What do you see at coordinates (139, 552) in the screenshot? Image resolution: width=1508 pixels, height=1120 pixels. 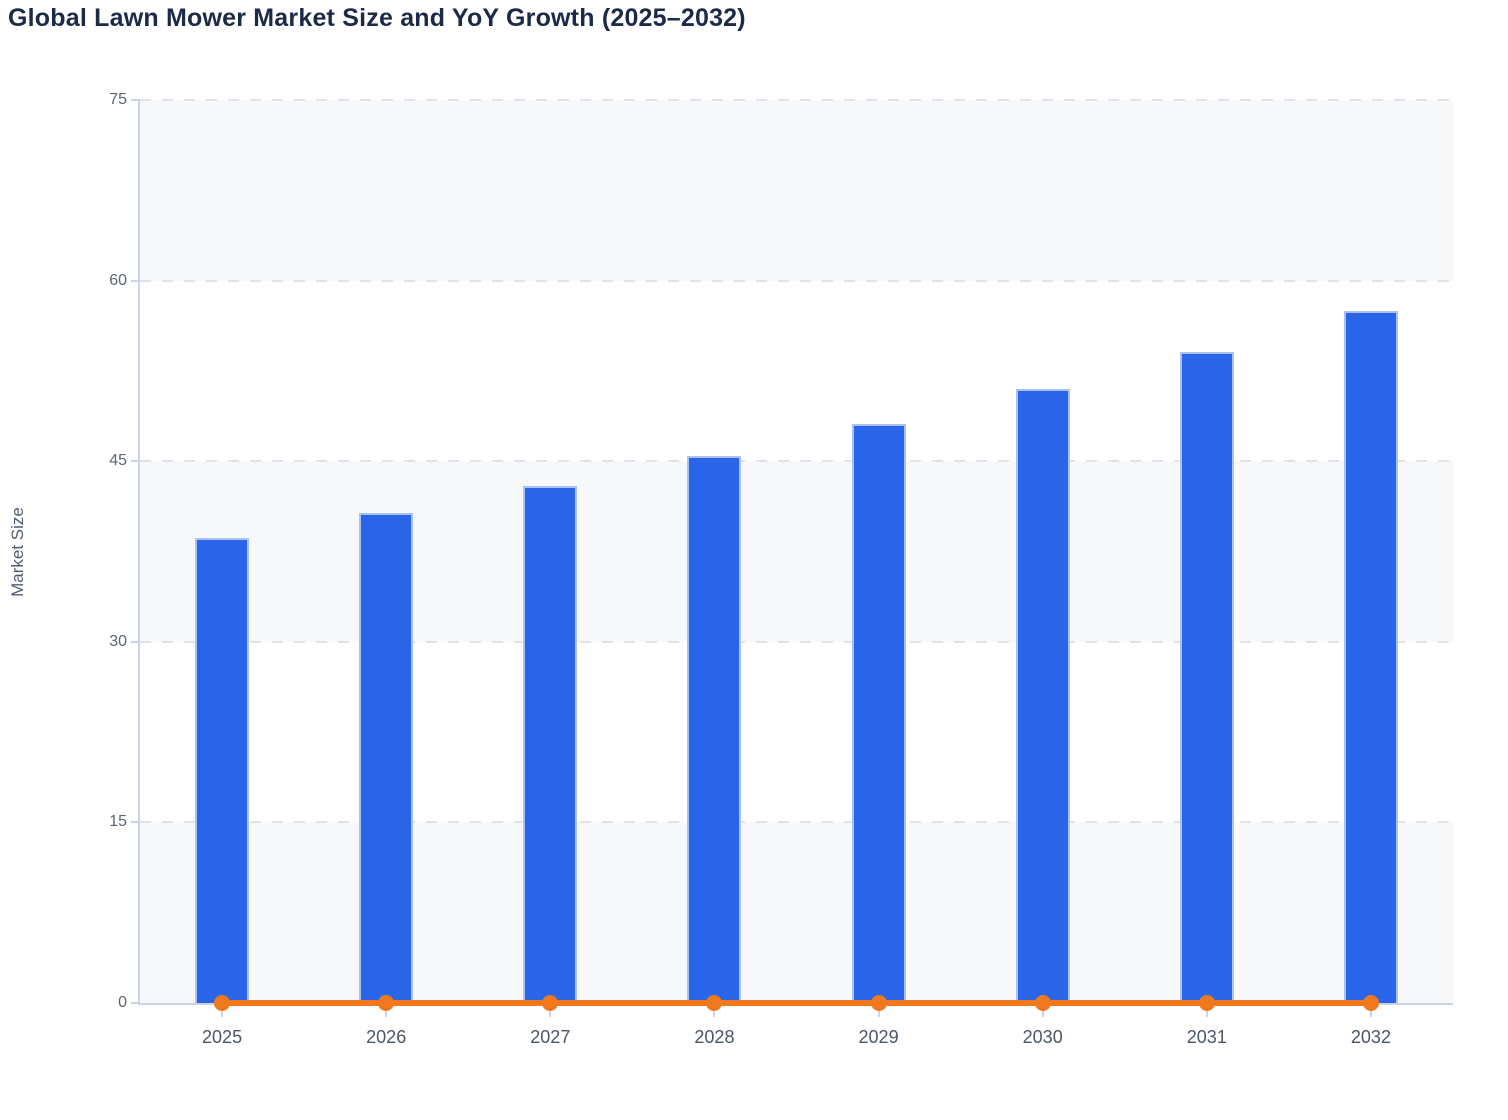 I see `y-axis-line` at bounding box center [139, 552].